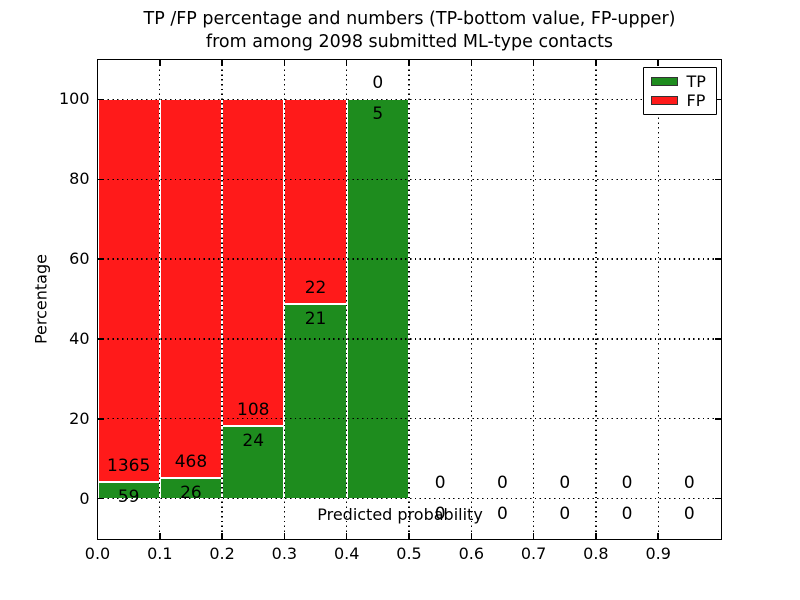 The height and width of the screenshot is (600, 800). Describe the element at coordinates (79, 179) in the screenshot. I see `y-tick-label: 80` at that location.